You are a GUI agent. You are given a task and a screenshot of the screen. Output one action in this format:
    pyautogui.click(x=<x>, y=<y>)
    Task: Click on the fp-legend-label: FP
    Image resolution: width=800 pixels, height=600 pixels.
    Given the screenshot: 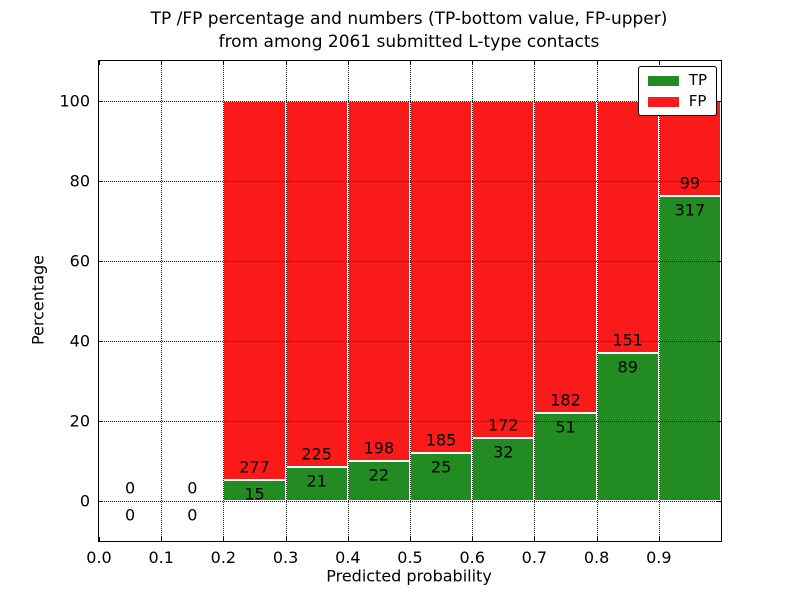 What is the action you would take?
    pyautogui.click(x=697, y=101)
    